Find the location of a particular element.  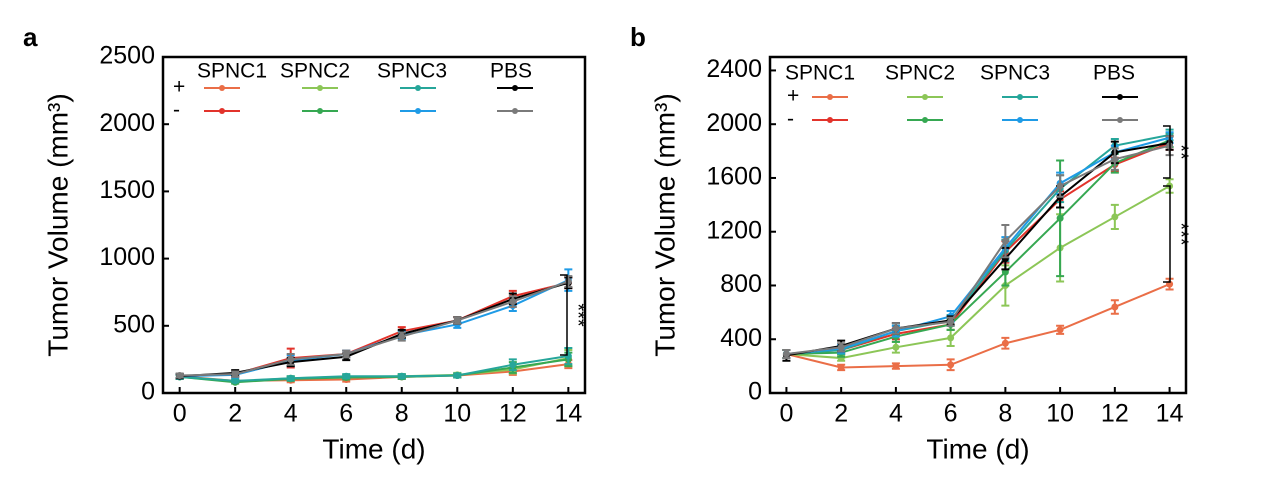

y-tick-label: 1000 is located at coordinates (127, 257).